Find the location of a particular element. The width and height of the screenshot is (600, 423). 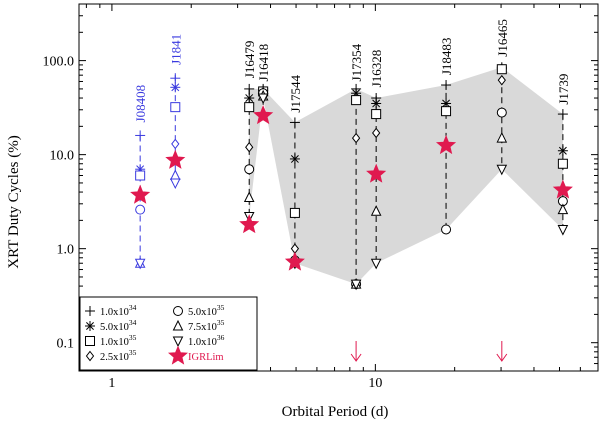

point-J16328-7.5e35 is located at coordinates (376, 210).